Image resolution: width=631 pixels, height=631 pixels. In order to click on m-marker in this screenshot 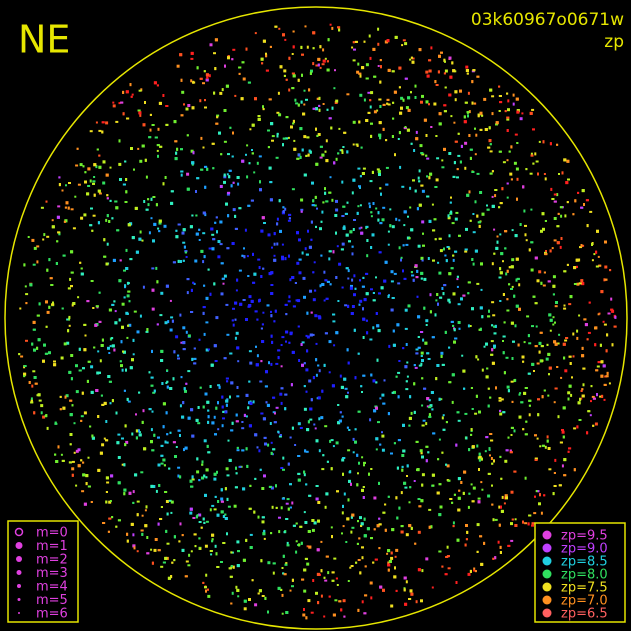, I will do `click(19, 599)`.